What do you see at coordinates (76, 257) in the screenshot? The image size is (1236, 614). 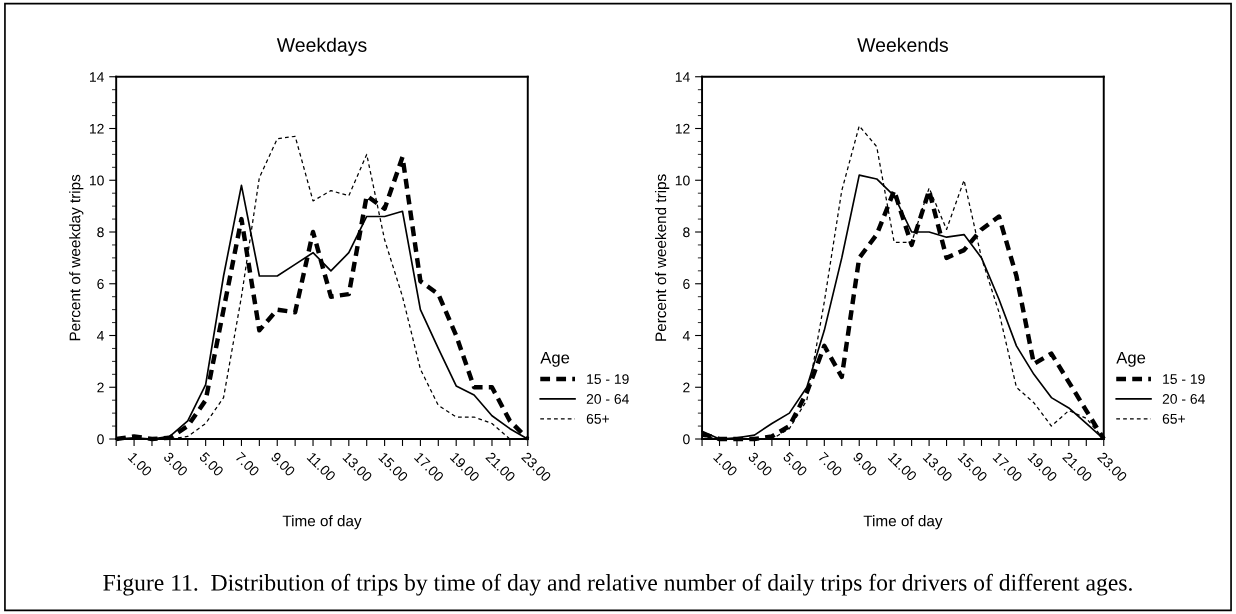 I see `y-axis-title: Percent of weekday trips` at bounding box center [76, 257].